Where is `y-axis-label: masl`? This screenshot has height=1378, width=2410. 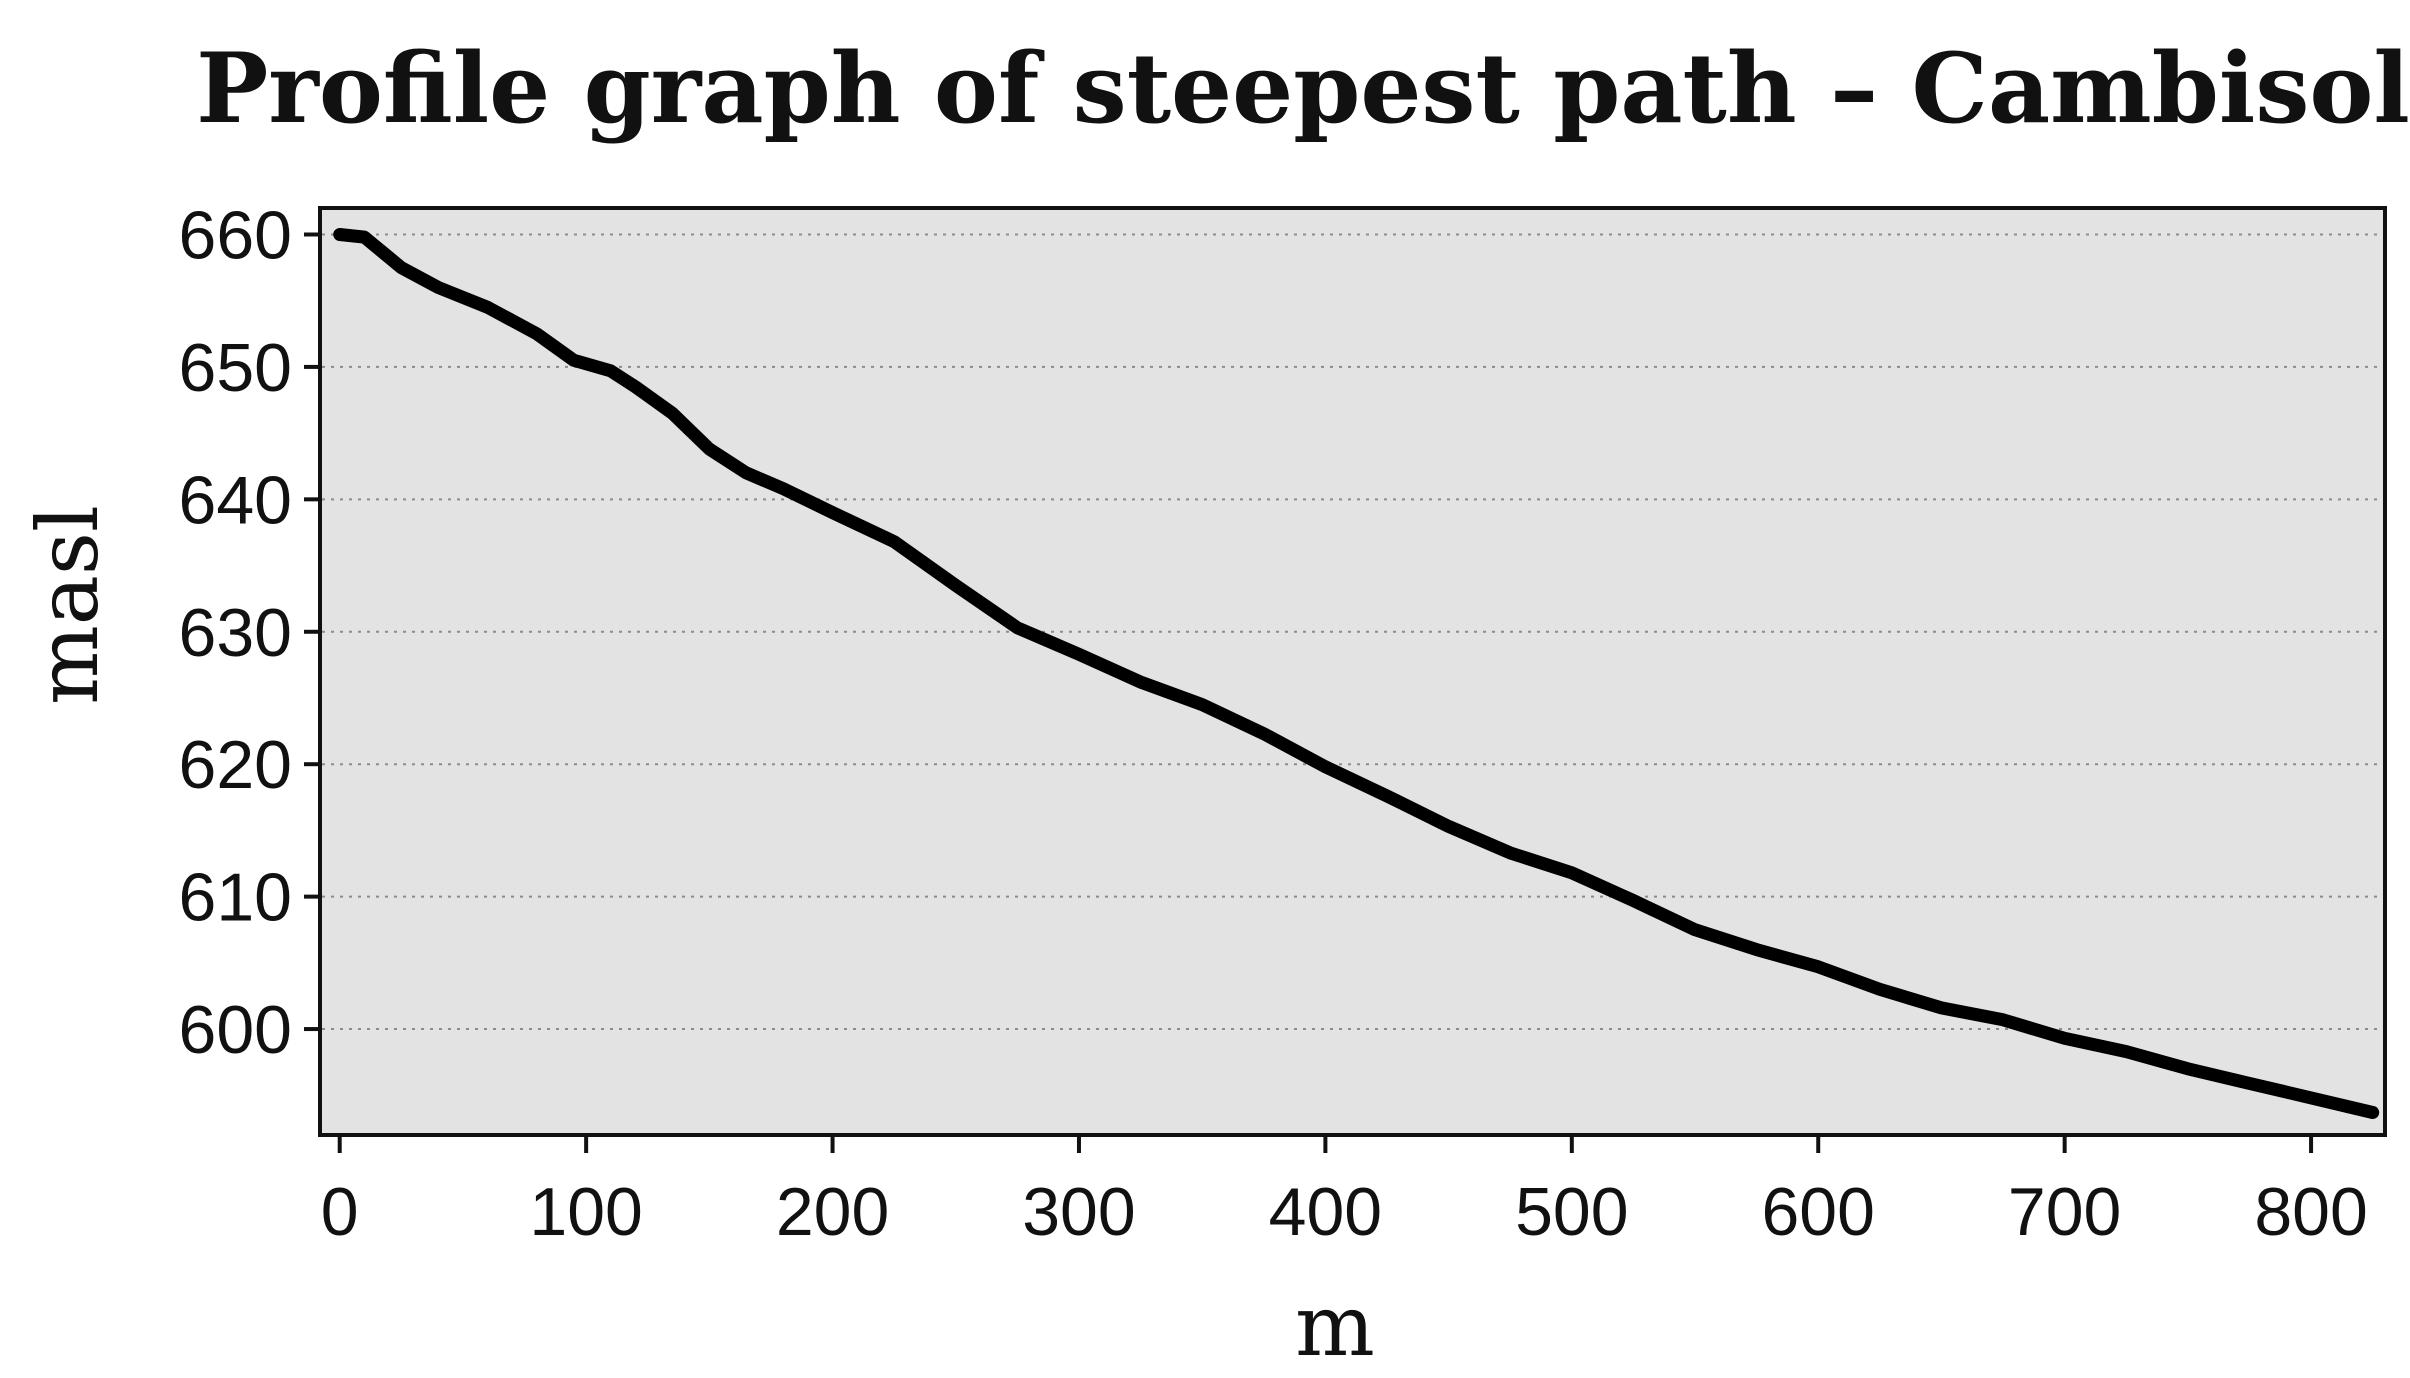 y-axis-label: masl is located at coordinates (68, 605).